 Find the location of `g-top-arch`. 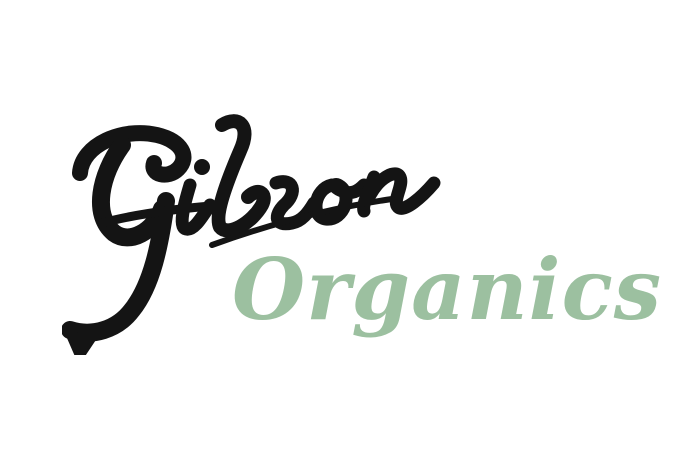

g-top-arch is located at coordinates (132, 154).